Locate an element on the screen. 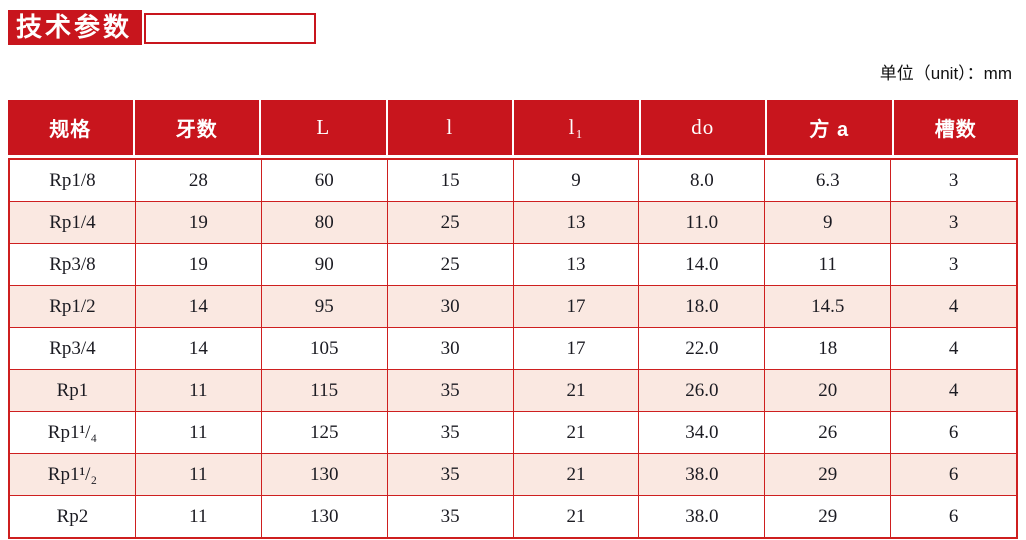 The height and width of the screenshot is (540, 1026). value-cell: 26.0 is located at coordinates (702, 390).